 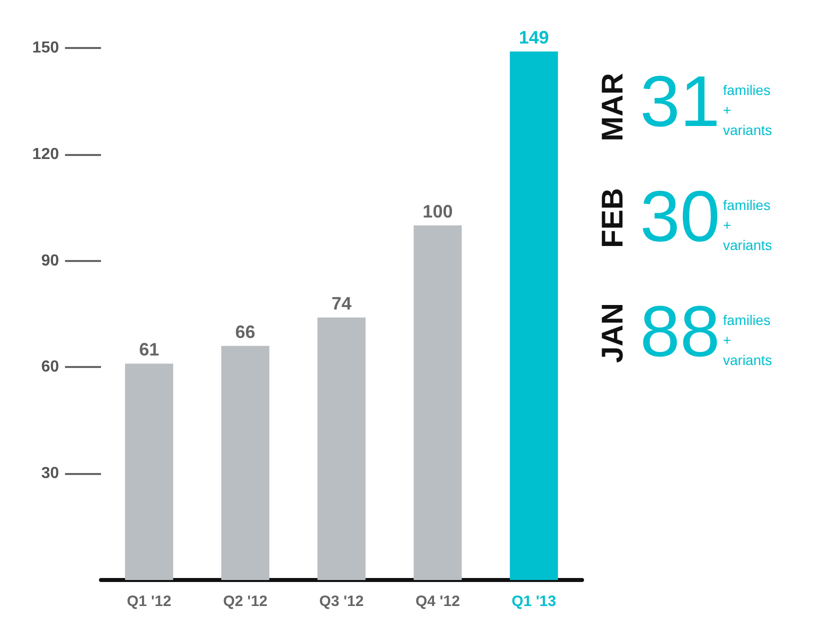 I want to click on data-label: 74, so click(x=341, y=304).